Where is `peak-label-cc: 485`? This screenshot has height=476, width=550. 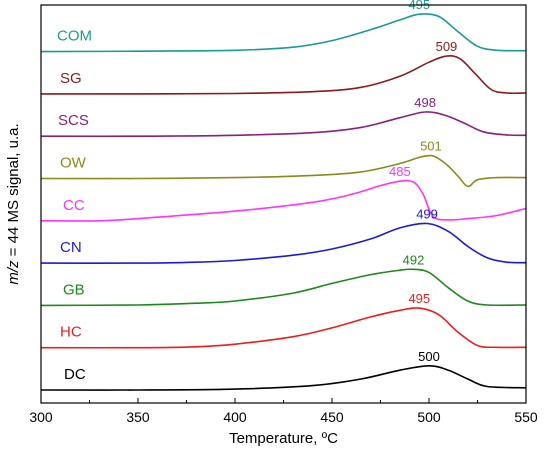 peak-label-cc: 485 is located at coordinates (400, 171).